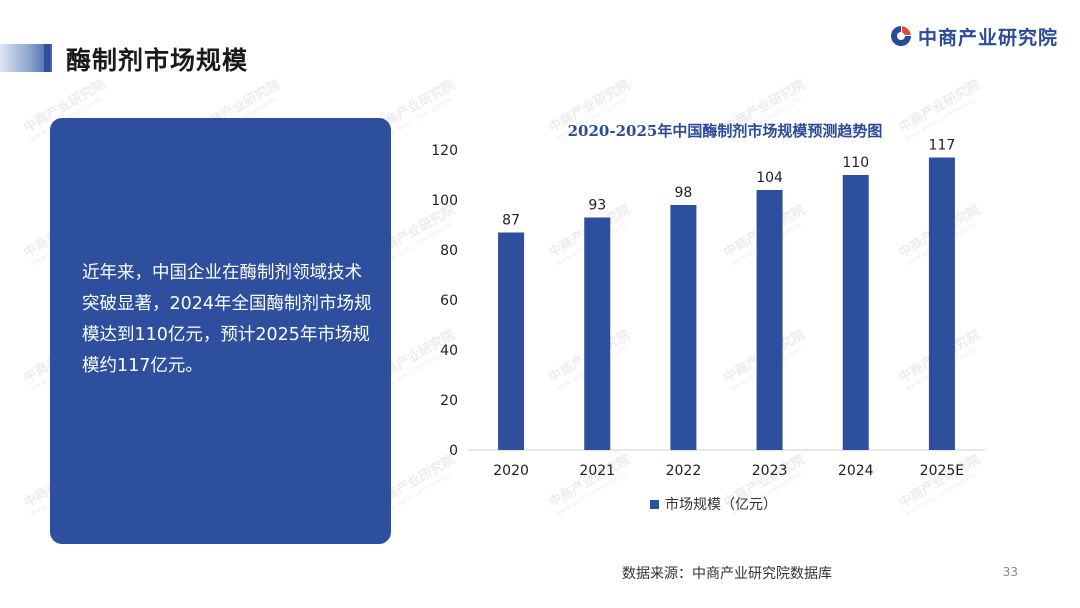 The width and height of the screenshot is (1080, 608). I want to click on title-accent-bar, so click(47, 58).